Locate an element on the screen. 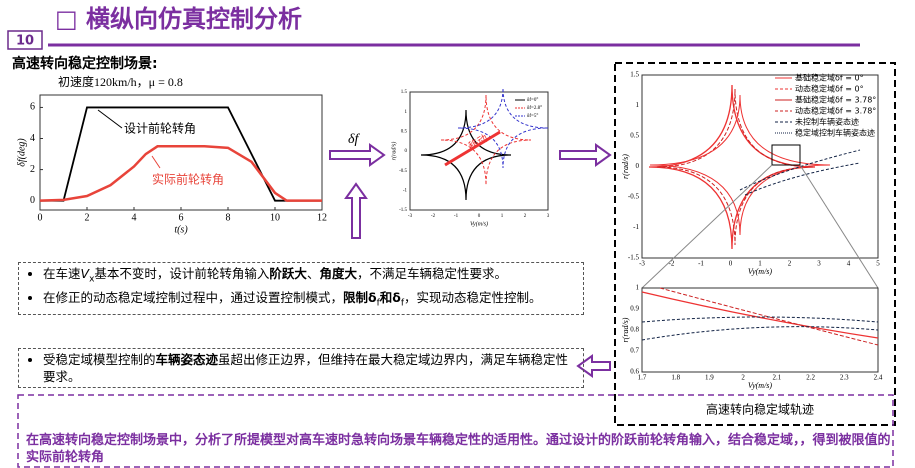 This screenshot has width=915, height=468. x-tick-label: 6 is located at coordinates (181, 217).